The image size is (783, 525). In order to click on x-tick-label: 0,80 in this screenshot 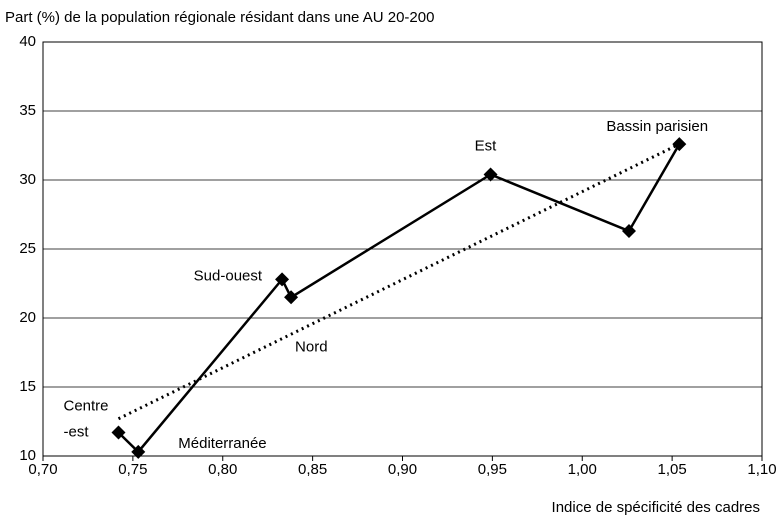, I will do `click(222, 469)`.